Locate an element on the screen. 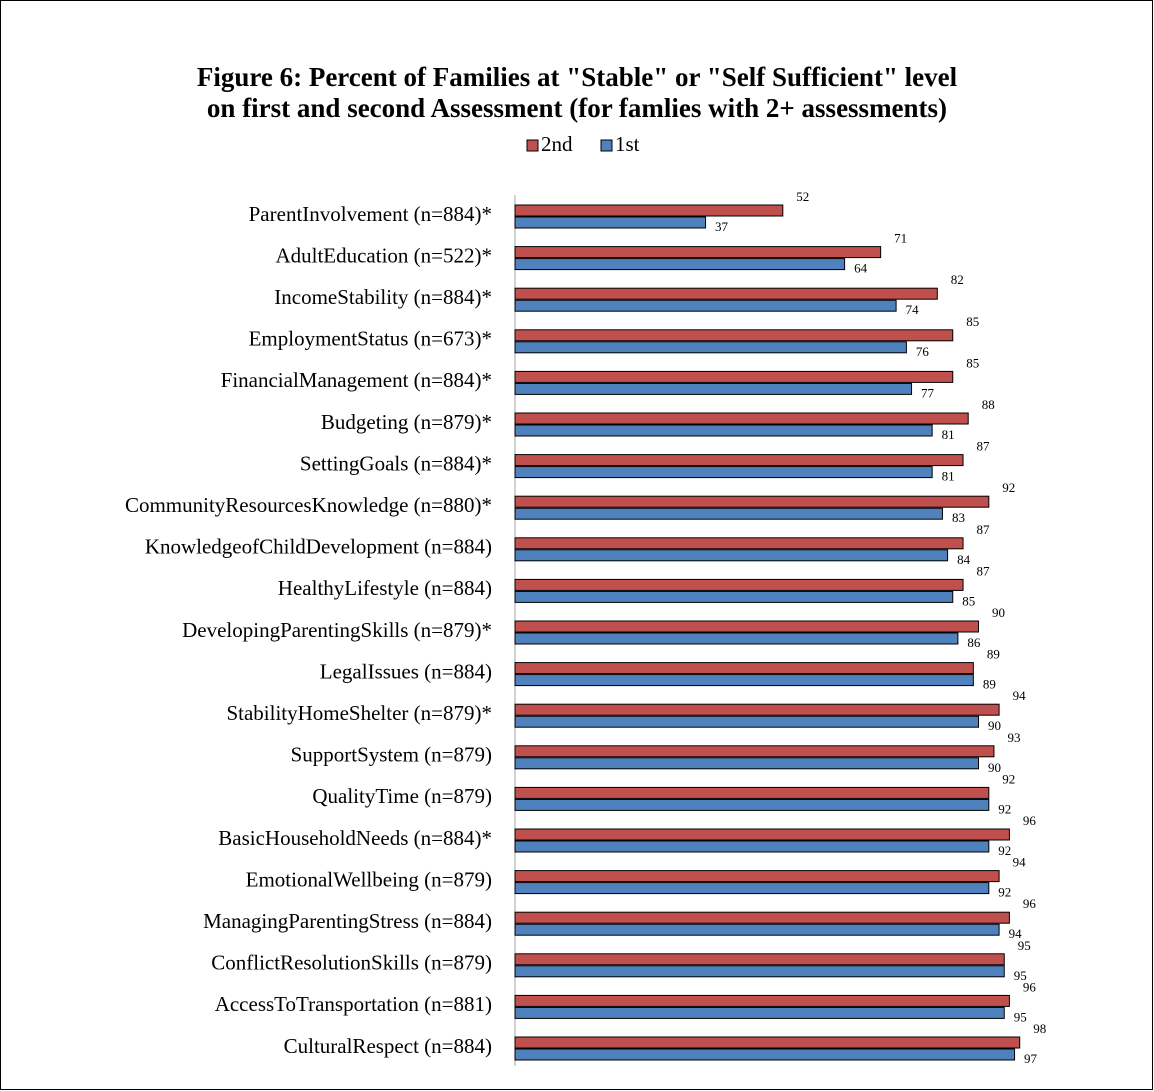 This screenshot has width=1154, height=1091. y-tick-label: AdultEducation (n=522)* is located at coordinates (383, 255).